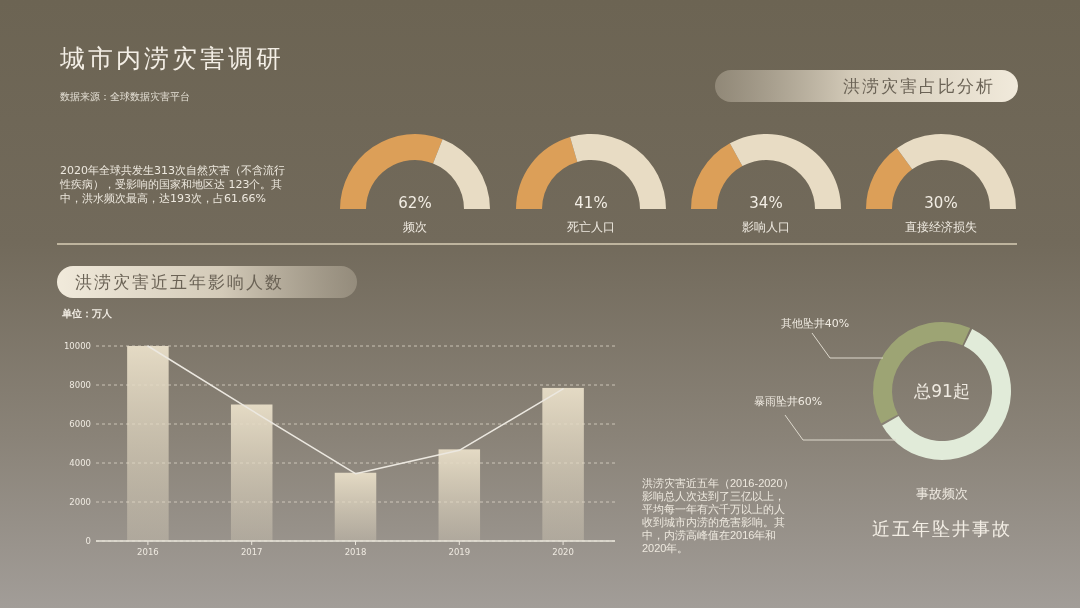  Describe the element at coordinates (941, 227) in the screenshot. I see `text: 直接经济损失` at that location.